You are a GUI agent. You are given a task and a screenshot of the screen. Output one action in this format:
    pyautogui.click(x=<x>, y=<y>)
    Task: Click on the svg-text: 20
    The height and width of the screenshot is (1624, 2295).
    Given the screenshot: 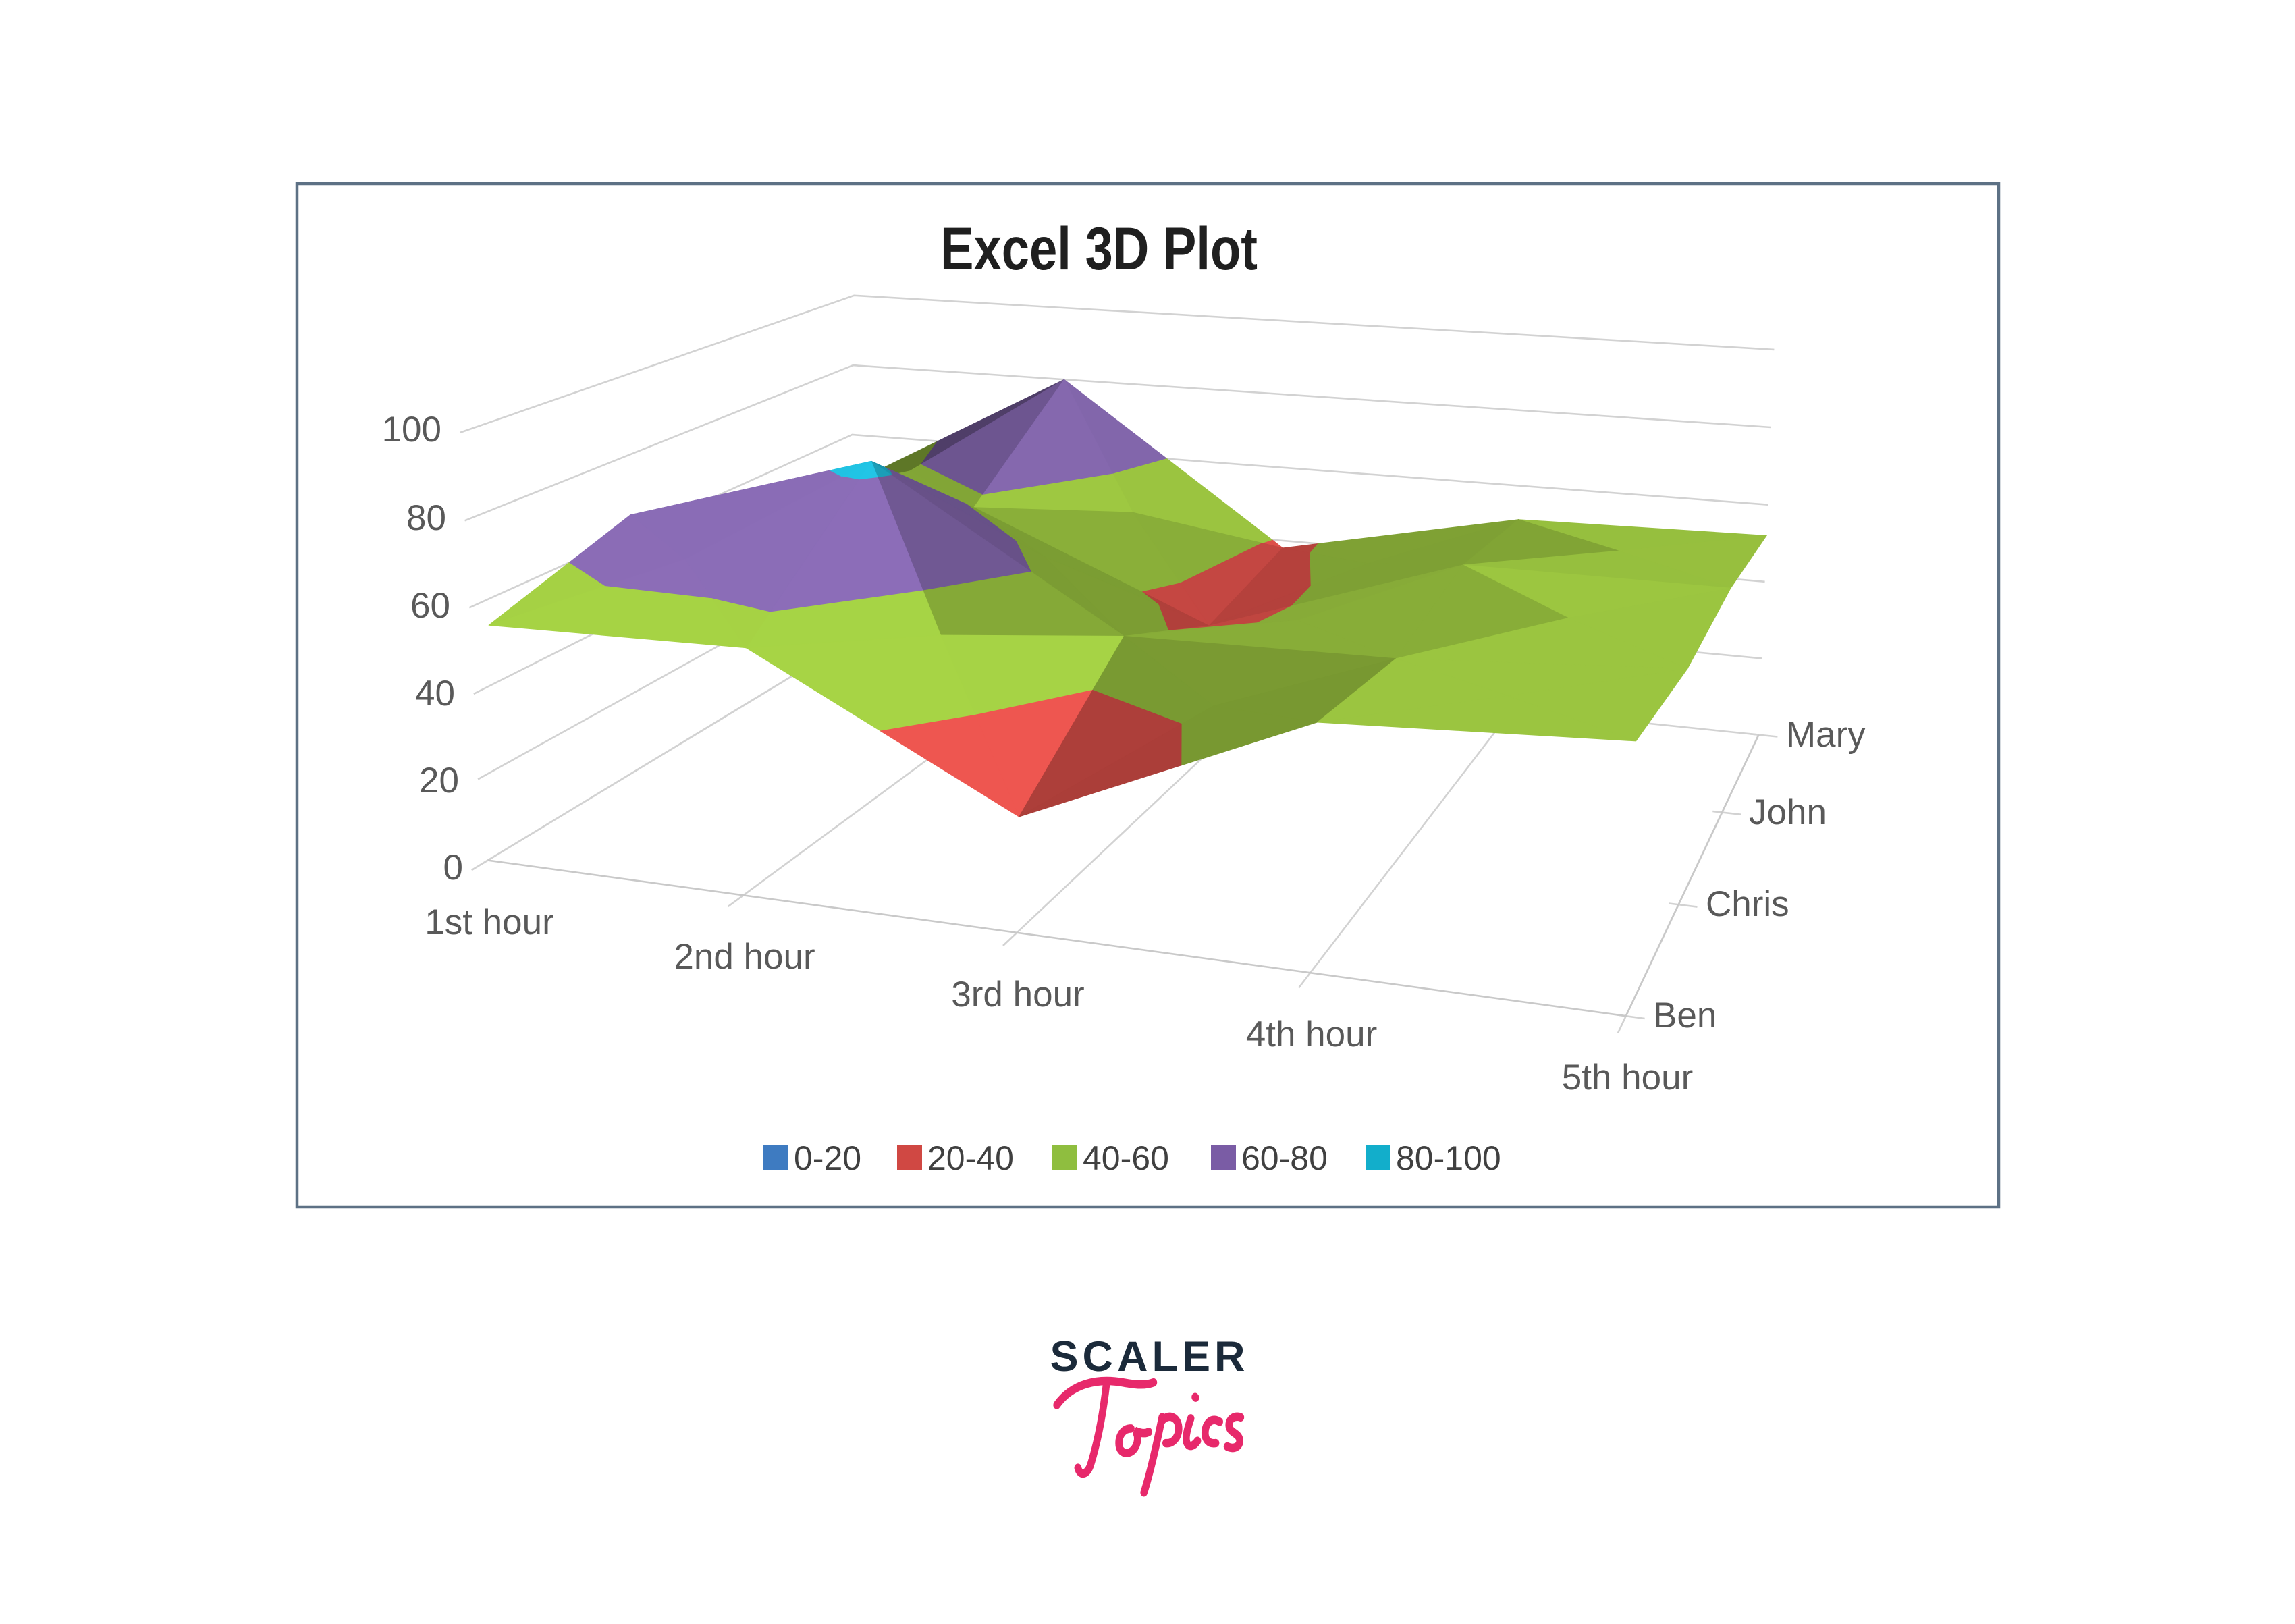 What is the action you would take?
    pyautogui.click(x=439, y=781)
    